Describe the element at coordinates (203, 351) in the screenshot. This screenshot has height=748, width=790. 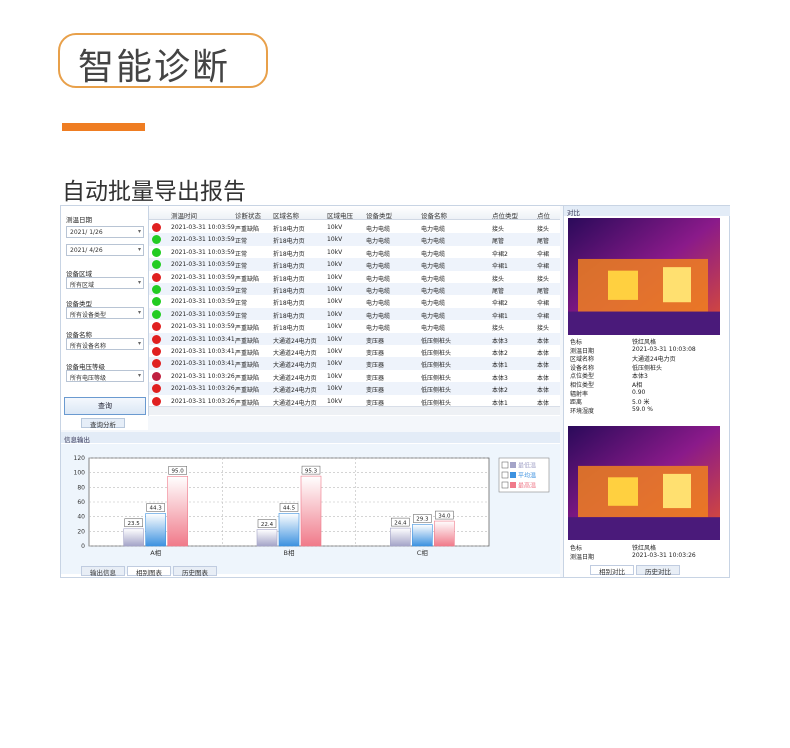
I see `table-cell: 2021-03-31 10:03:41` at that location.